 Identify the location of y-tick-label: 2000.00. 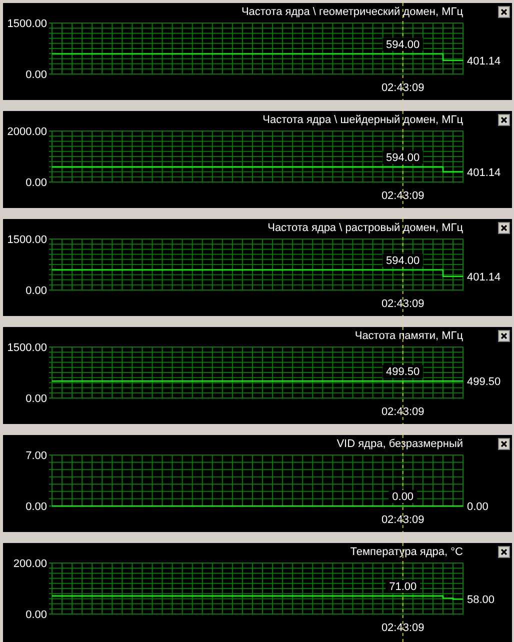
(27, 132).